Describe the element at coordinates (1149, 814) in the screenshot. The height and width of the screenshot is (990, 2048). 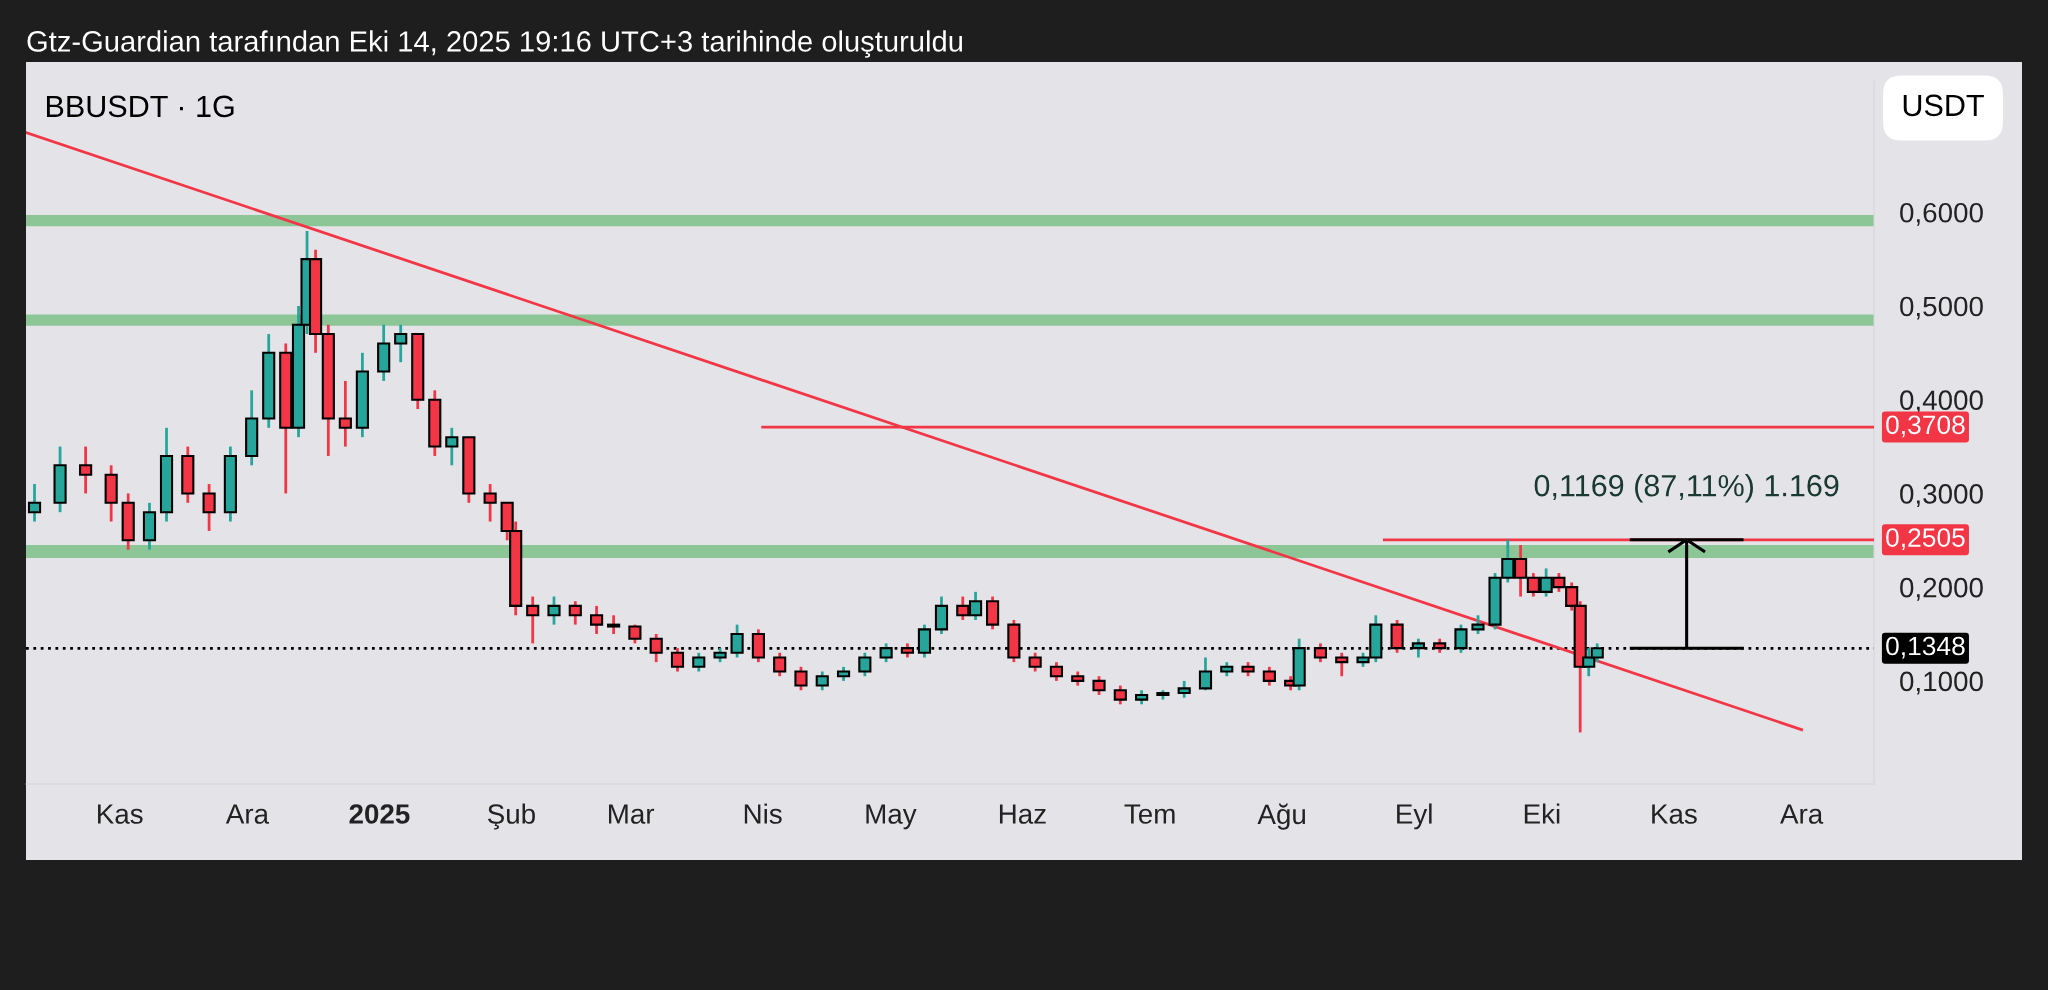
I see `x-tick-label: Tem` at that location.